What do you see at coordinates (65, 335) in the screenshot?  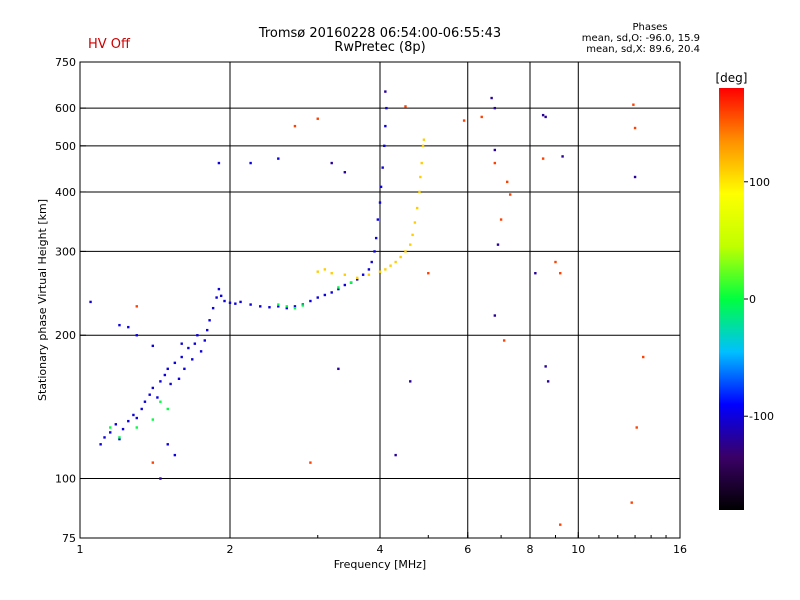 I see `y-tick-label: 200` at bounding box center [65, 335].